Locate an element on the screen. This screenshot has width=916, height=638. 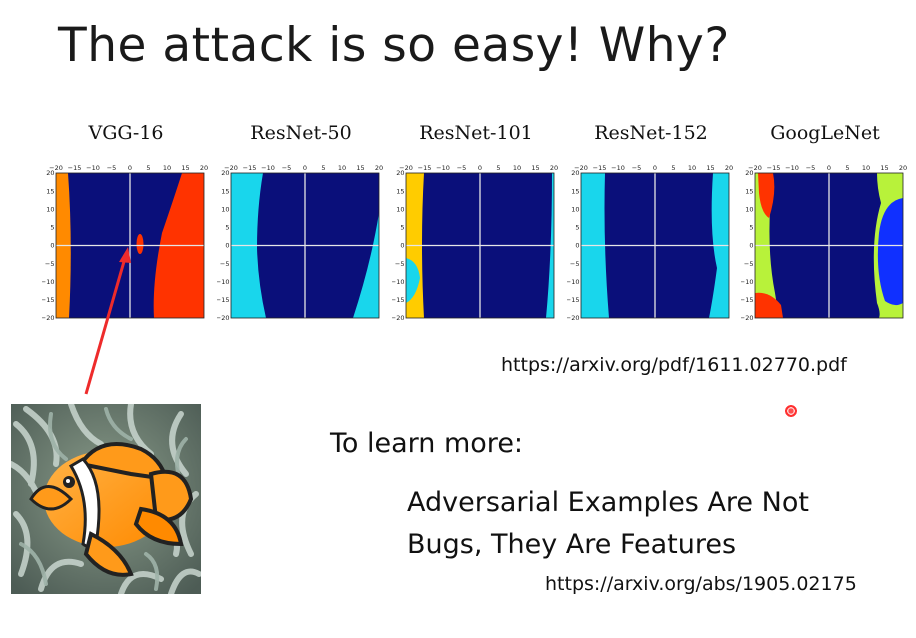
panel-title: VGG-16 is located at coordinates (126, 133).